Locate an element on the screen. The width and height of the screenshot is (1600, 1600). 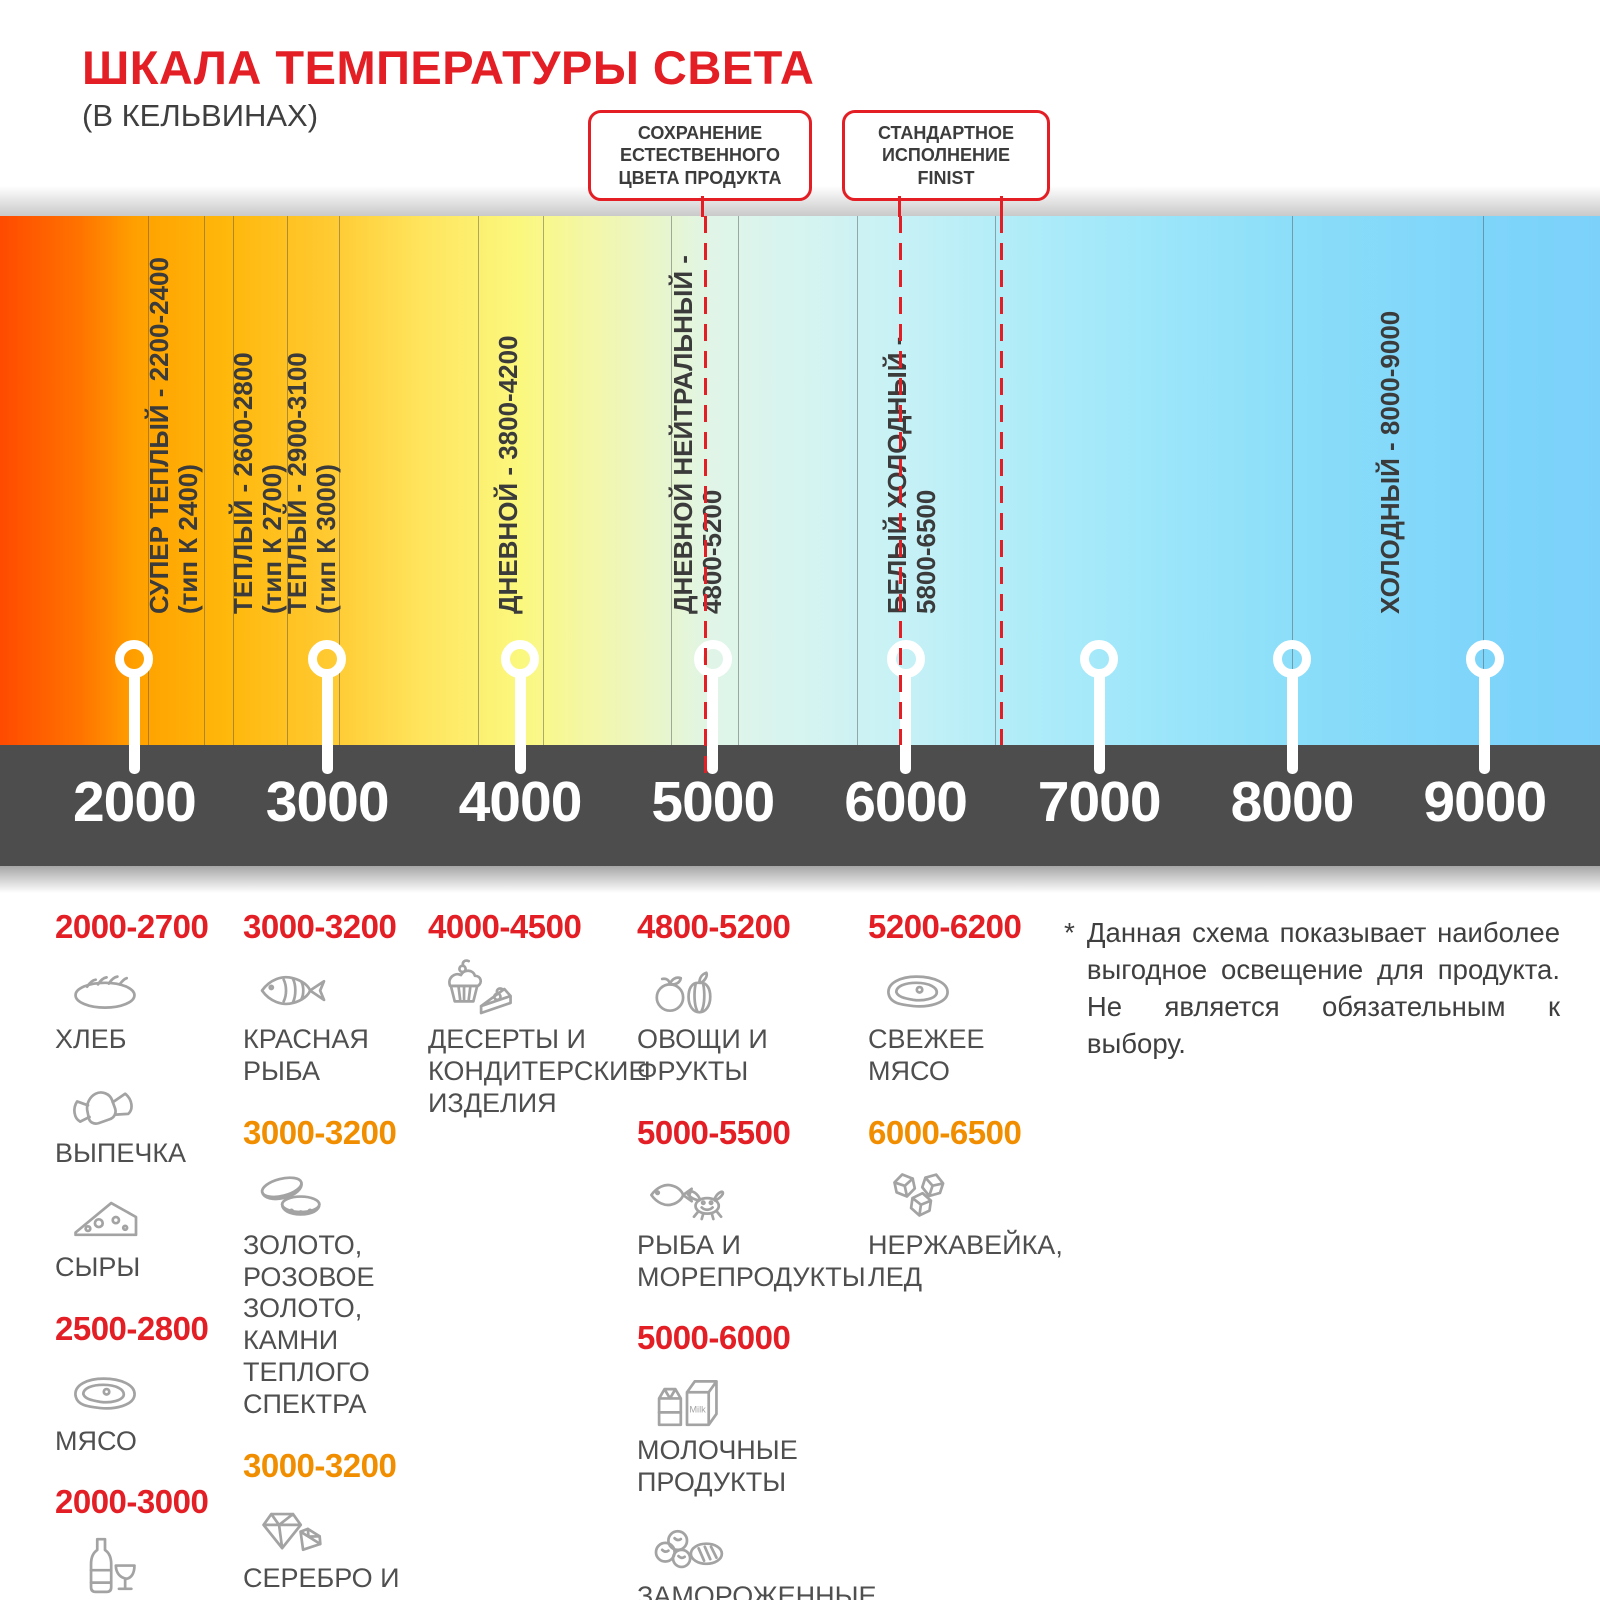
legend-item-label: СВЕЖЕЕ МЯСО is located at coordinates (926, 1055).